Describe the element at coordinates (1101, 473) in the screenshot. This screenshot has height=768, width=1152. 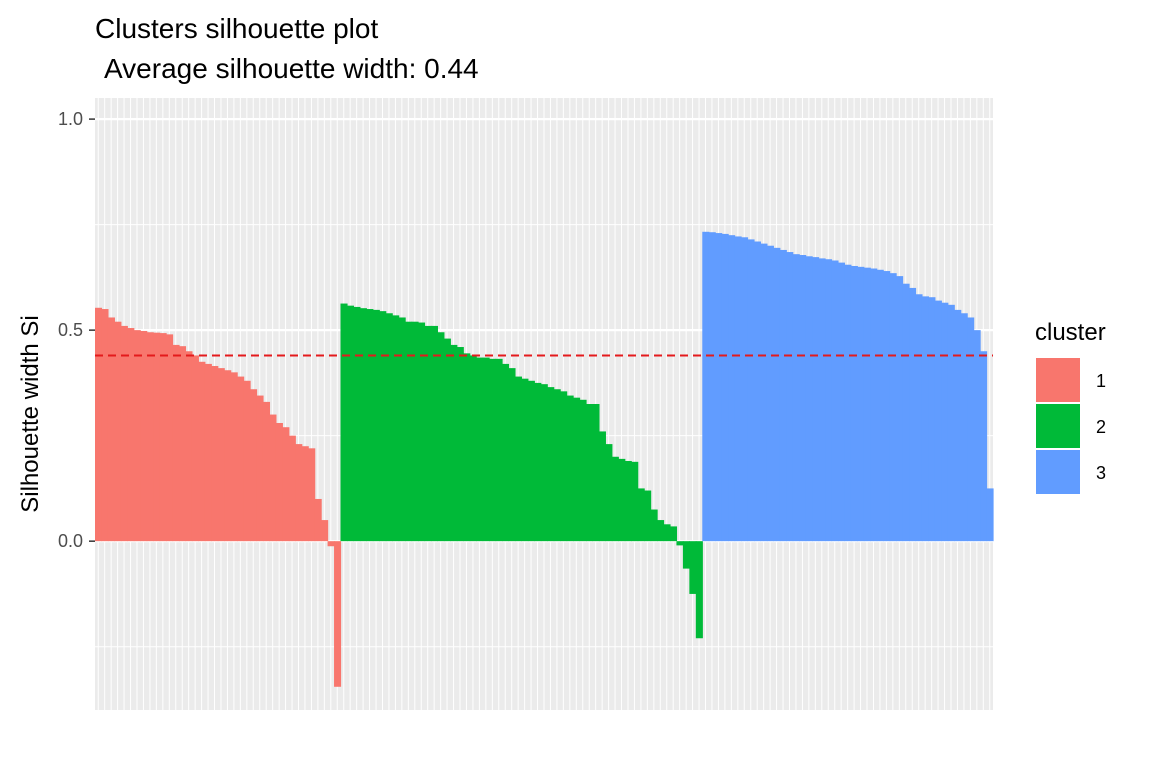
I see `legend-label-cluster-3: 3` at that location.